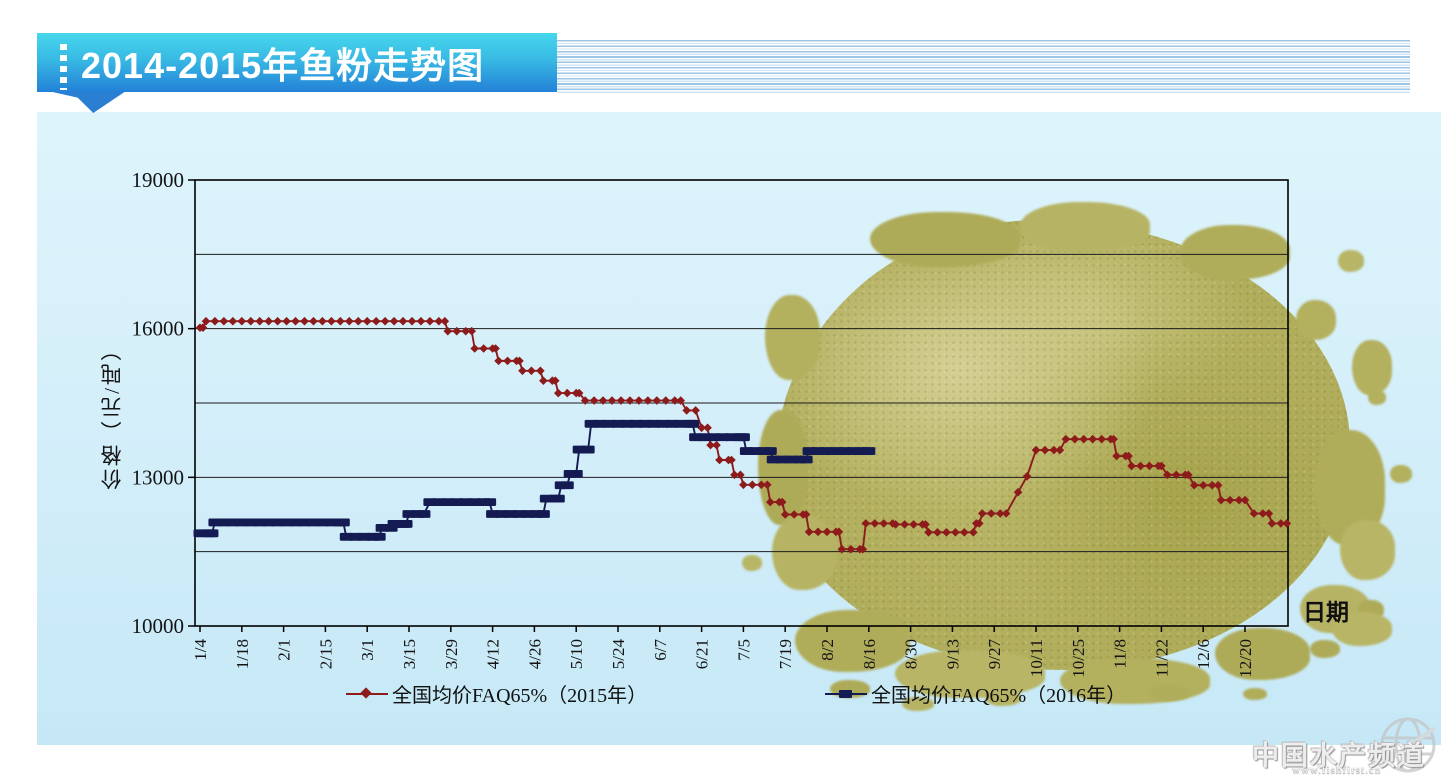 The width and height of the screenshot is (1441, 780). Describe the element at coordinates (983, 66) in the screenshot. I see `pinstripes-decoration` at that location.